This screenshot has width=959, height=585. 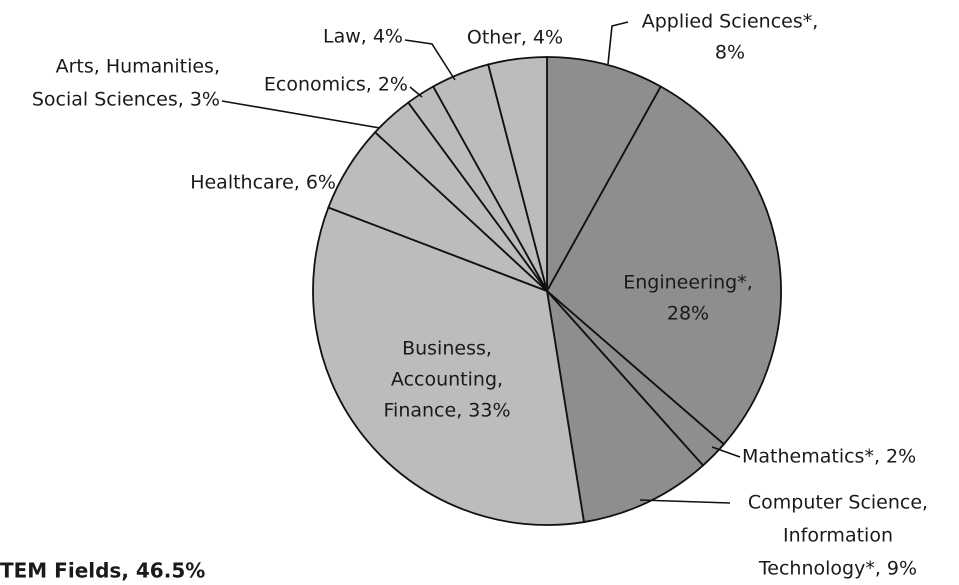 I want to click on data-label: Accounting,, so click(x=447, y=380).